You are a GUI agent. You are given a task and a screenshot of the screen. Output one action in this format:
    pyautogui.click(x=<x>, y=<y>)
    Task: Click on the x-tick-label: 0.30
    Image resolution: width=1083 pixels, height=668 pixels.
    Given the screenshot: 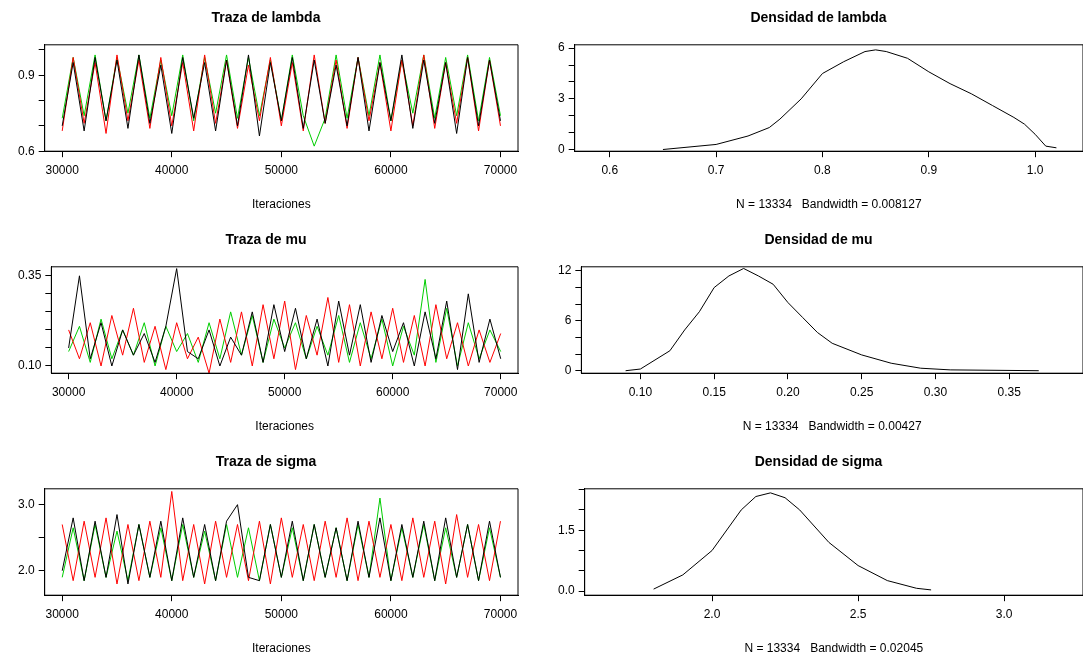 What is the action you would take?
    pyautogui.click(x=935, y=391)
    